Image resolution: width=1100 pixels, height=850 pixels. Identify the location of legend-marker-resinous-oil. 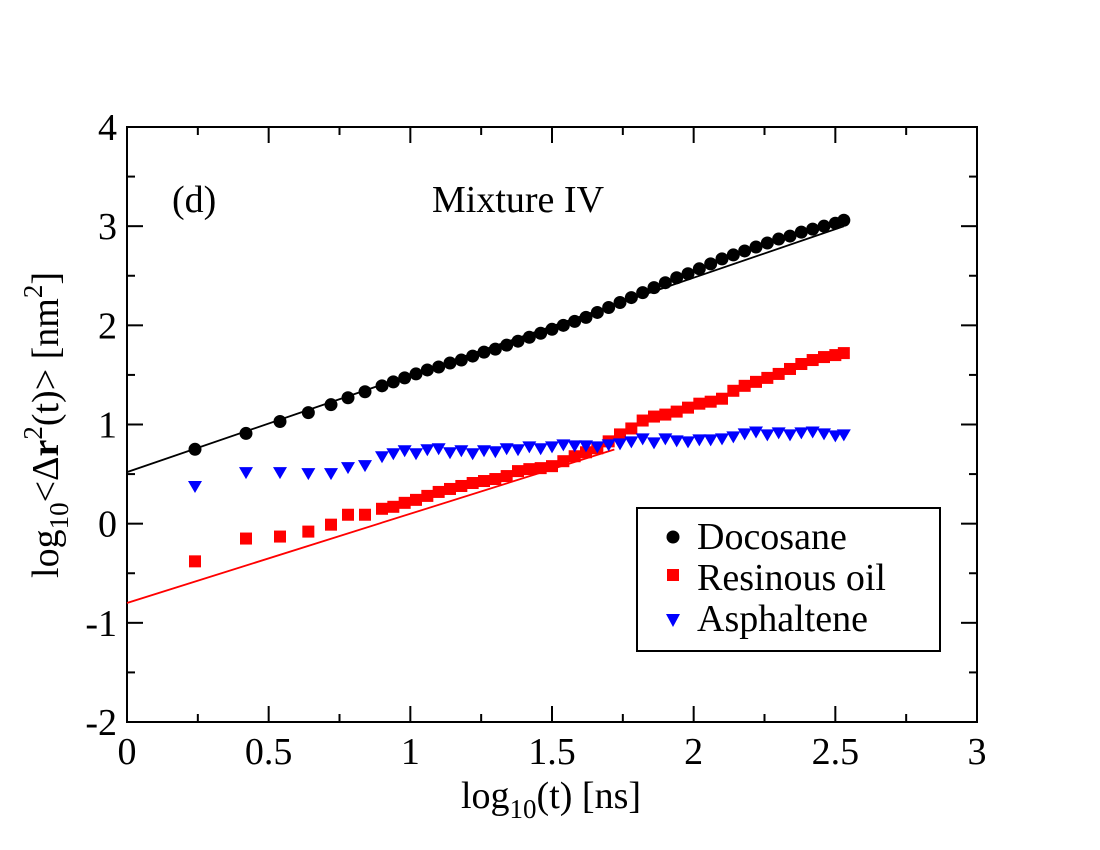
(673, 575).